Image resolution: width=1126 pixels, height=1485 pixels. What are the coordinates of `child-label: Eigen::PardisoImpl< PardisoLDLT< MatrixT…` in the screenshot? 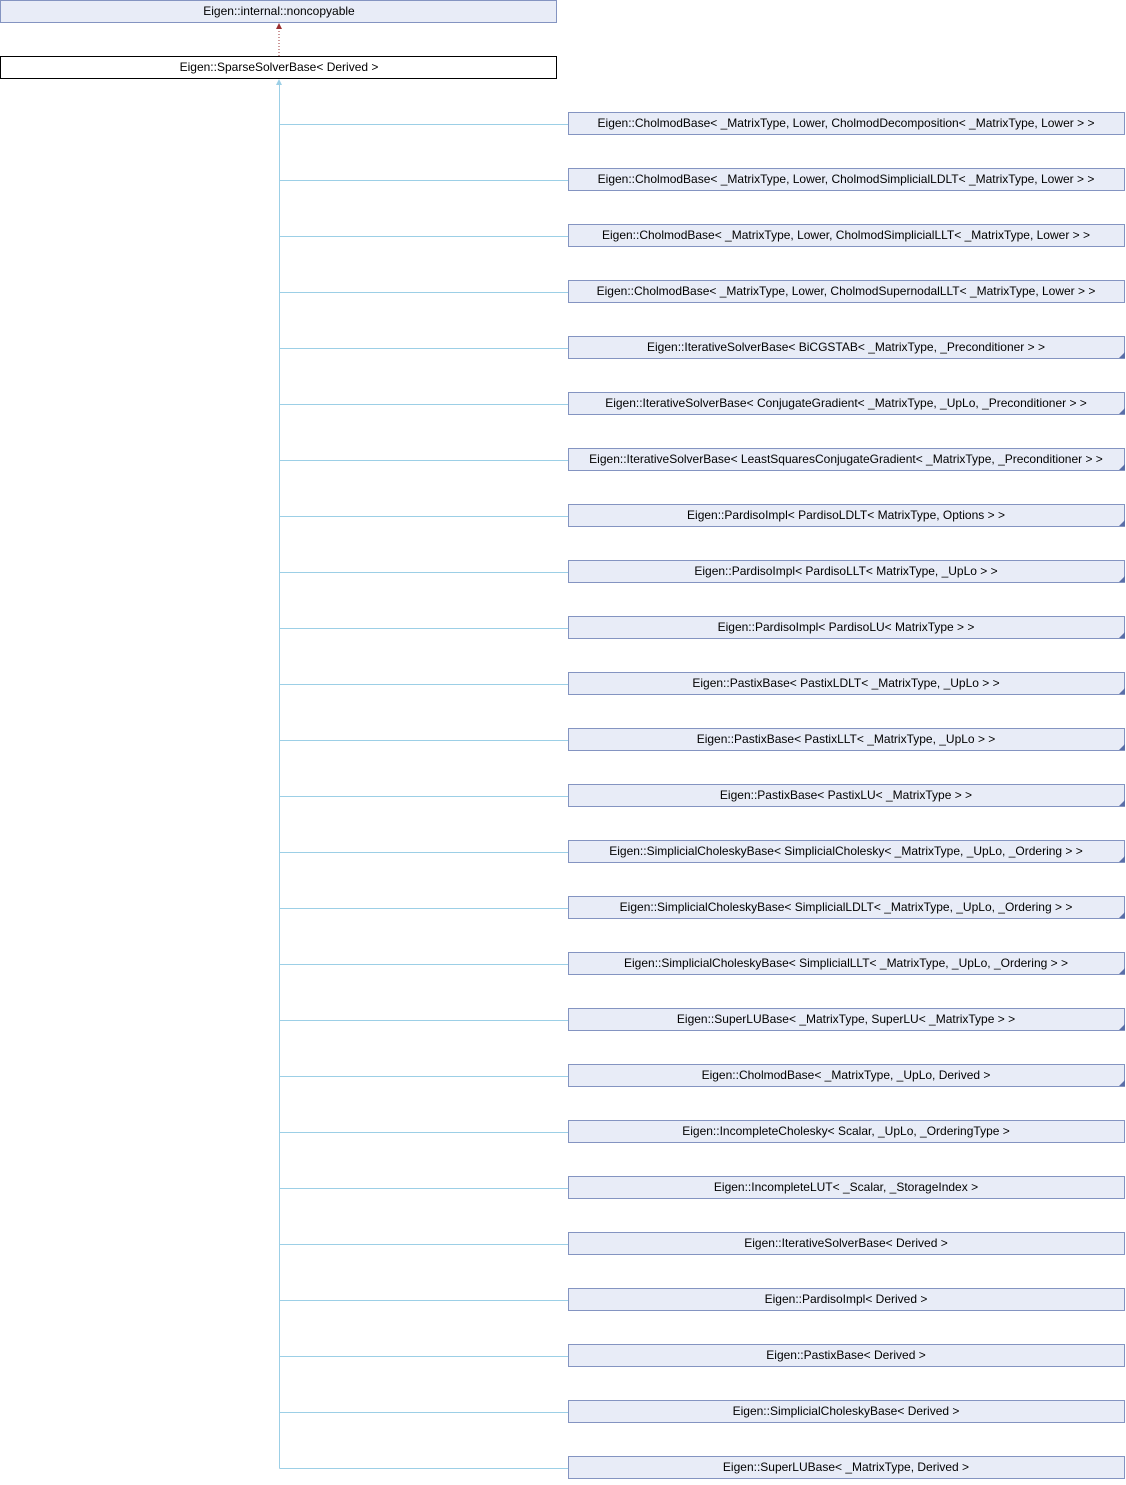 It's located at (846, 515).